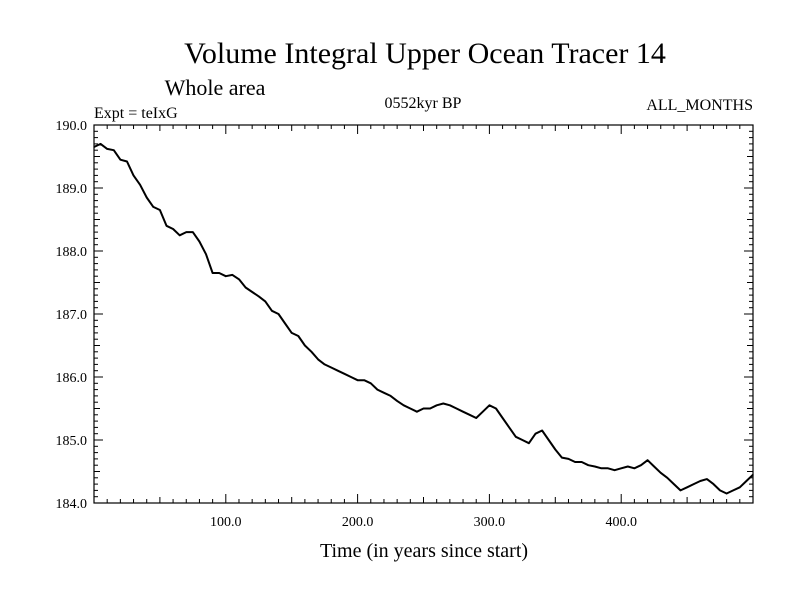  Describe the element at coordinates (425, 53) in the screenshot. I see `chart-title: Volume Integral Upper Ocean Tracer 14` at that location.